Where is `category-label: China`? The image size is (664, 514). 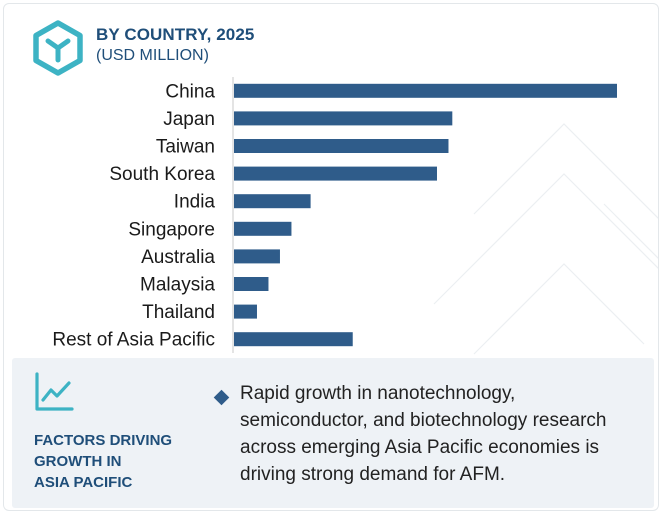 category-label: China is located at coordinates (190, 91).